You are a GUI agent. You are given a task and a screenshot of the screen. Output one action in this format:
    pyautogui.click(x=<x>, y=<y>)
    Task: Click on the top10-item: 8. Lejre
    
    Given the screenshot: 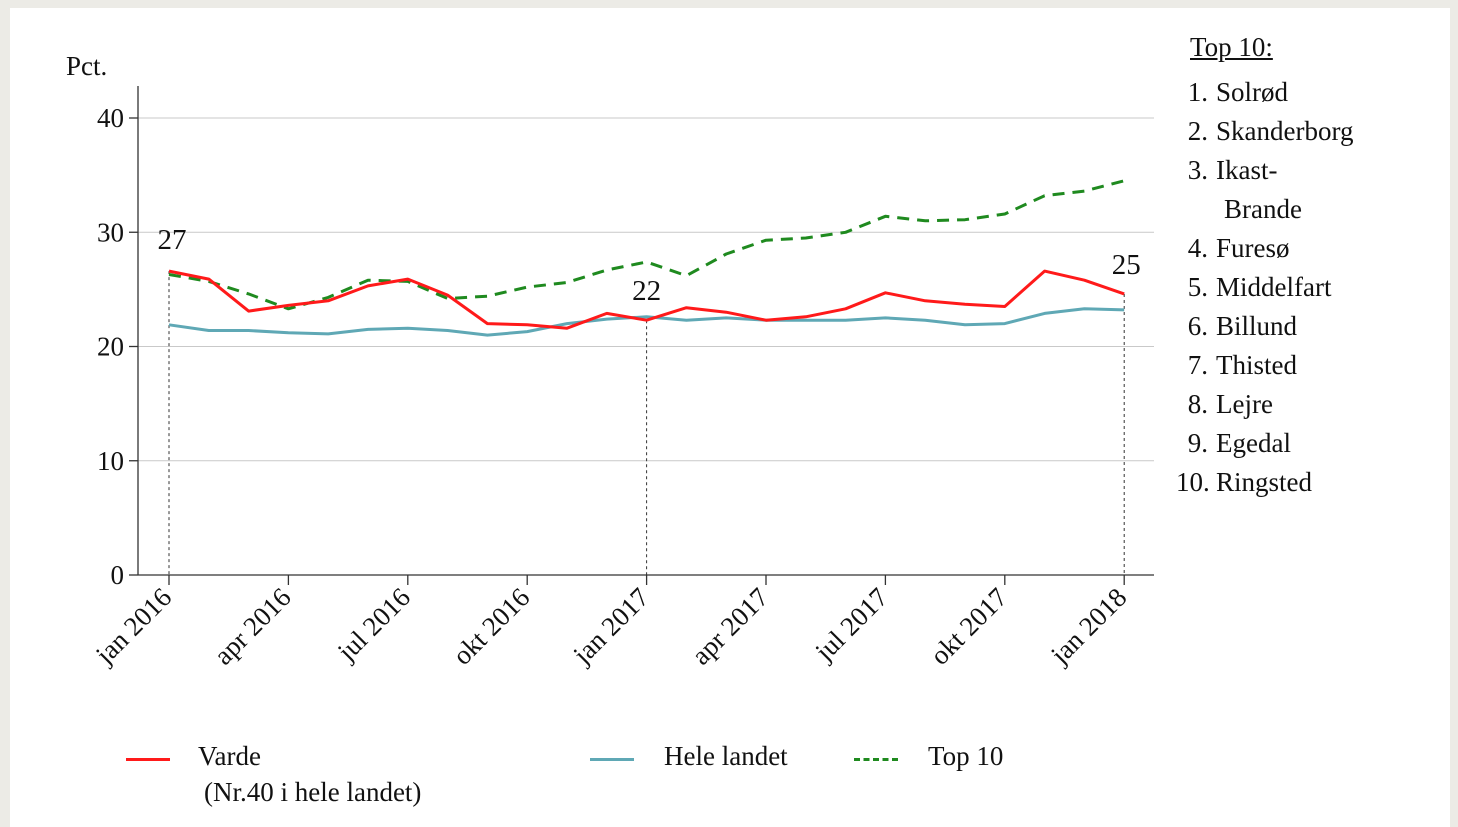 What is the action you would take?
    pyautogui.click(x=1311, y=404)
    